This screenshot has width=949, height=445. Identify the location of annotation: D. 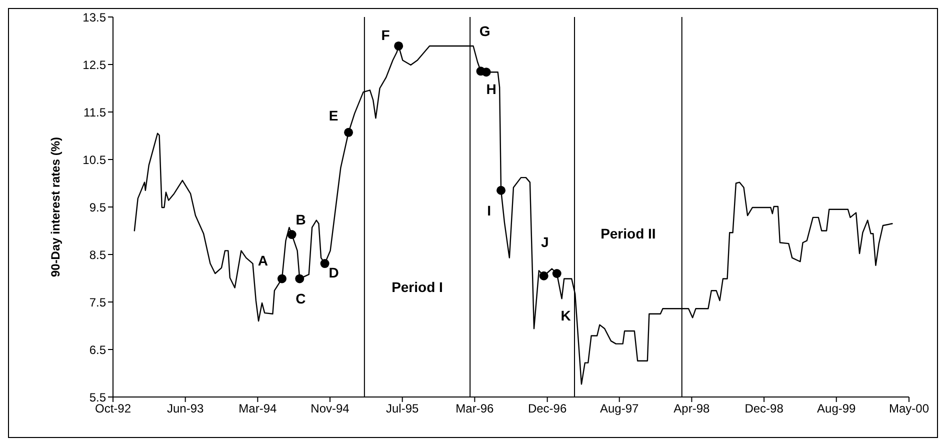
(333, 272).